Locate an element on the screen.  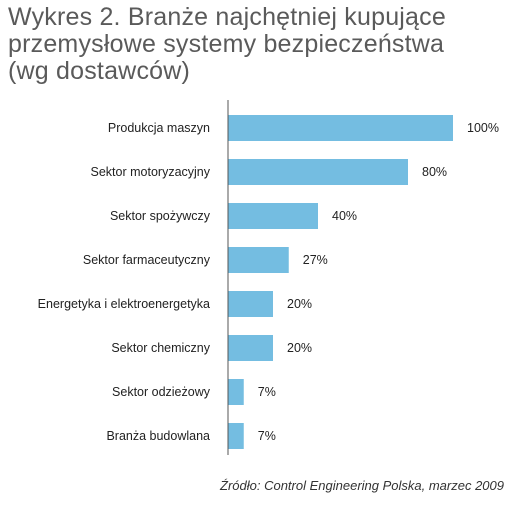
category-label: Energetyka i elektroenergetyka is located at coordinates (124, 304).